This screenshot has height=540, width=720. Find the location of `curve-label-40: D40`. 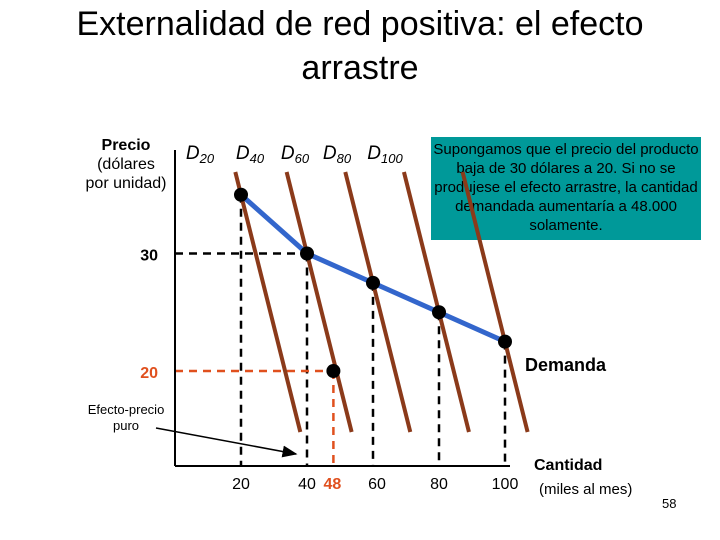

curve-label-40: D40 is located at coordinates (250, 154).